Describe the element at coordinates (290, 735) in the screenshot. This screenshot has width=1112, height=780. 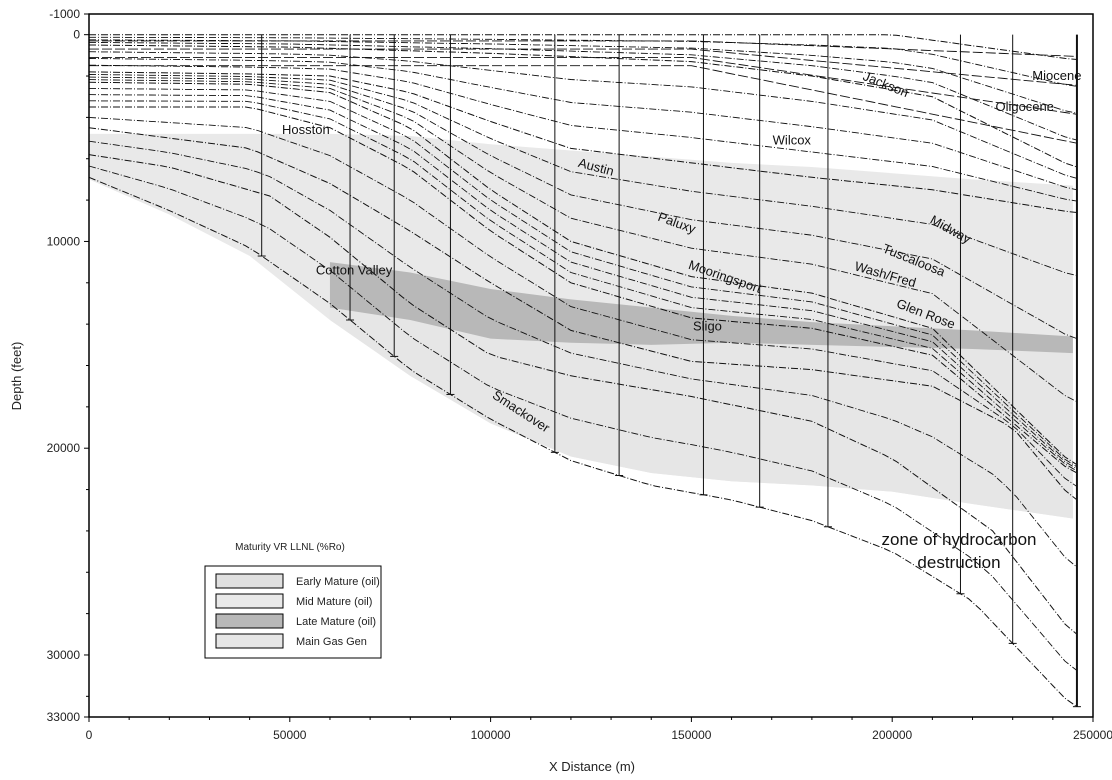
I see `x-tick-label: 50000` at that location.